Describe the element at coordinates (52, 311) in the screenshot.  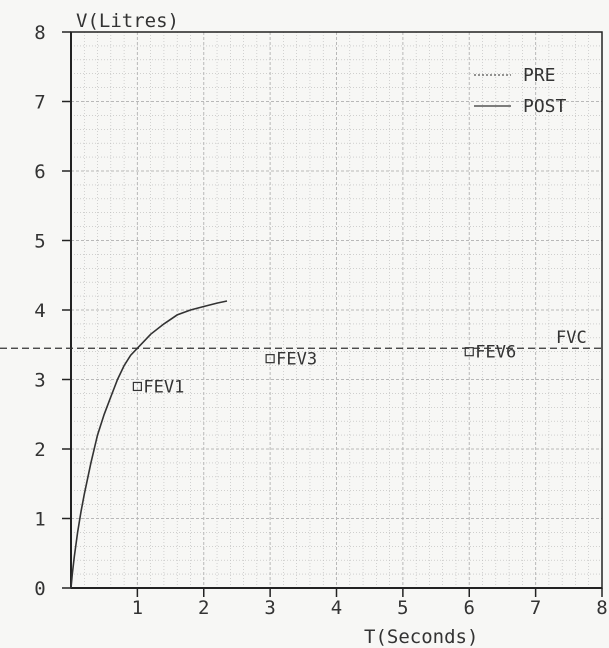
I see `y-axis-ticks: 0 1 2 3 4 5 6 7 8` at that location.